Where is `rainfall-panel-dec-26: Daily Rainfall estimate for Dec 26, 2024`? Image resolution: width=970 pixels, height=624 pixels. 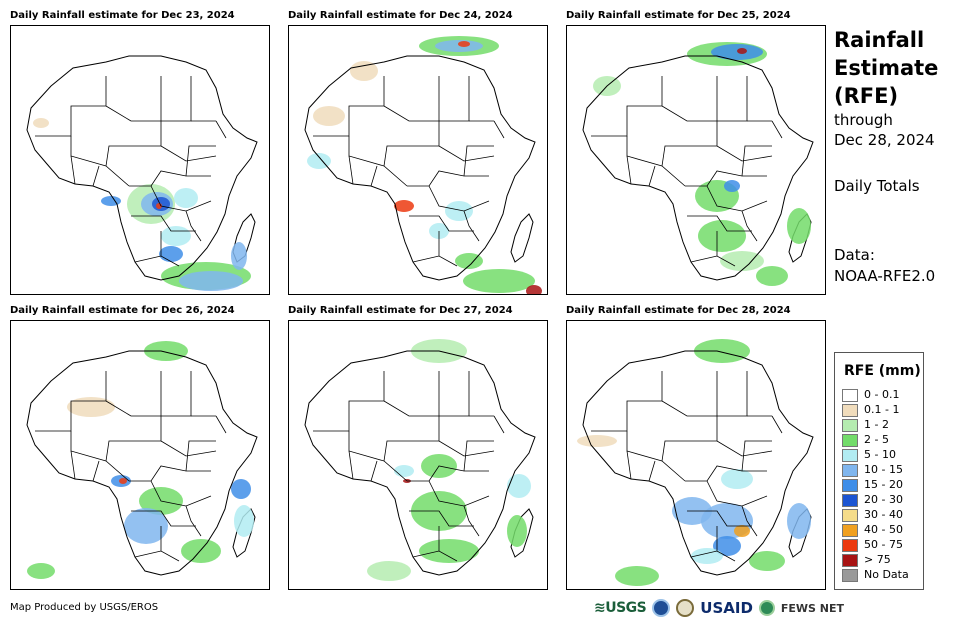
rainfall-panel-dec-26: Daily Rainfall estimate for Dec 26, 2024 is located at coordinates (140, 447).